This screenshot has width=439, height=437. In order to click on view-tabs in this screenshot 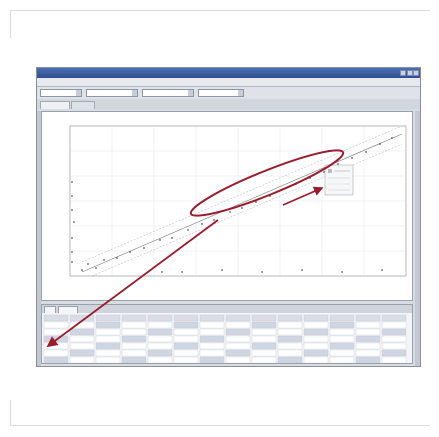, I will do `click(228, 104)`.